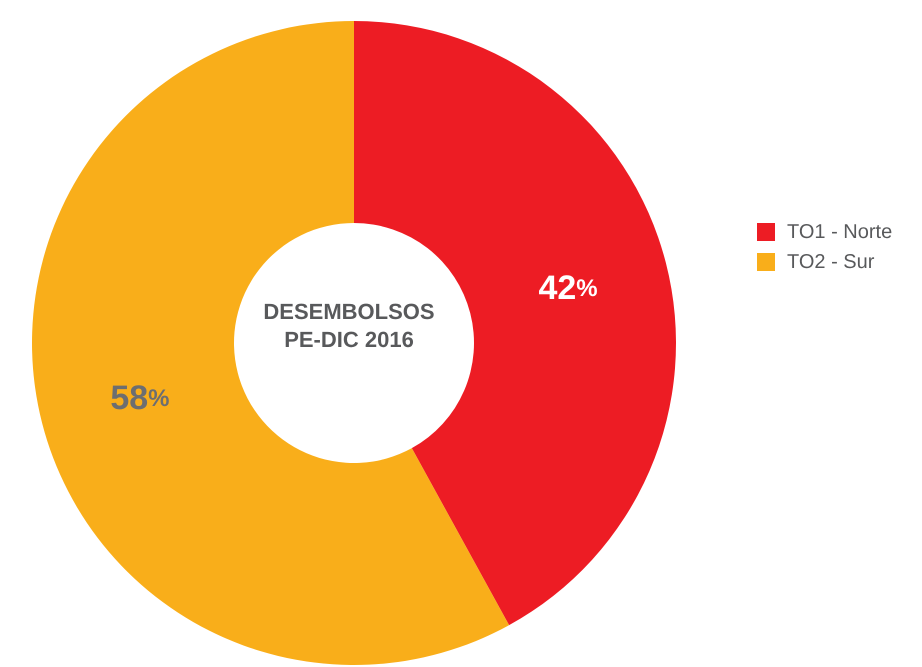 This screenshot has width=922, height=667. What do you see at coordinates (568, 288) in the screenshot?
I see `data-label: 42%` at bounding box center [568, 288].